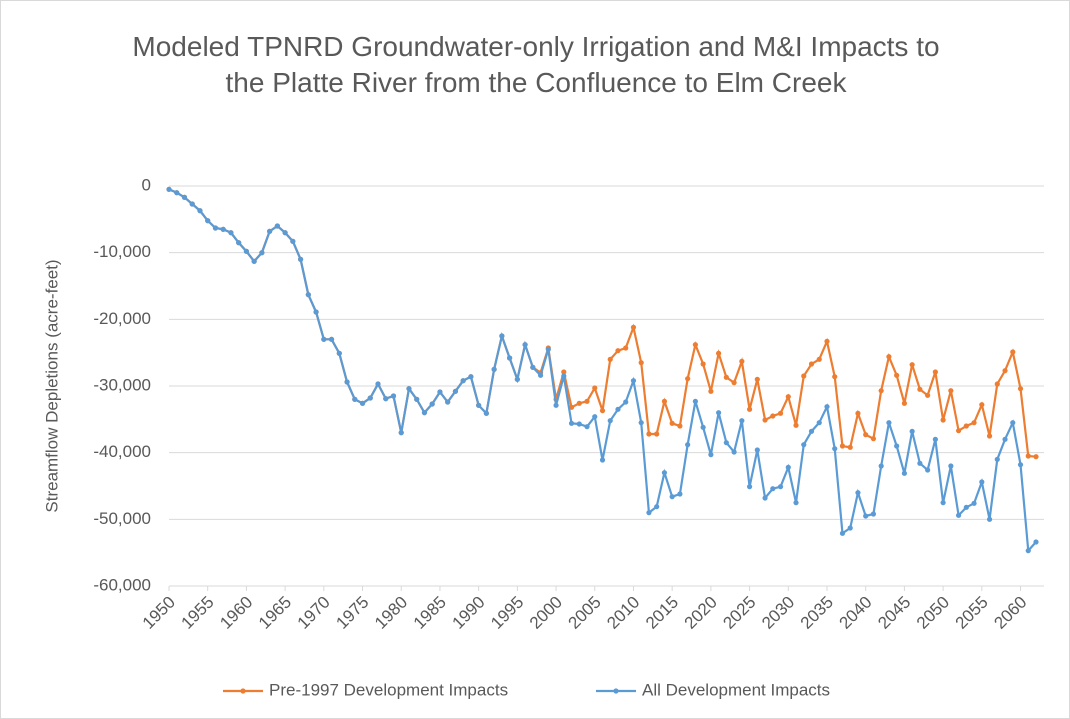  I want to click on x-tick-label: 1965, so click(275, 613).